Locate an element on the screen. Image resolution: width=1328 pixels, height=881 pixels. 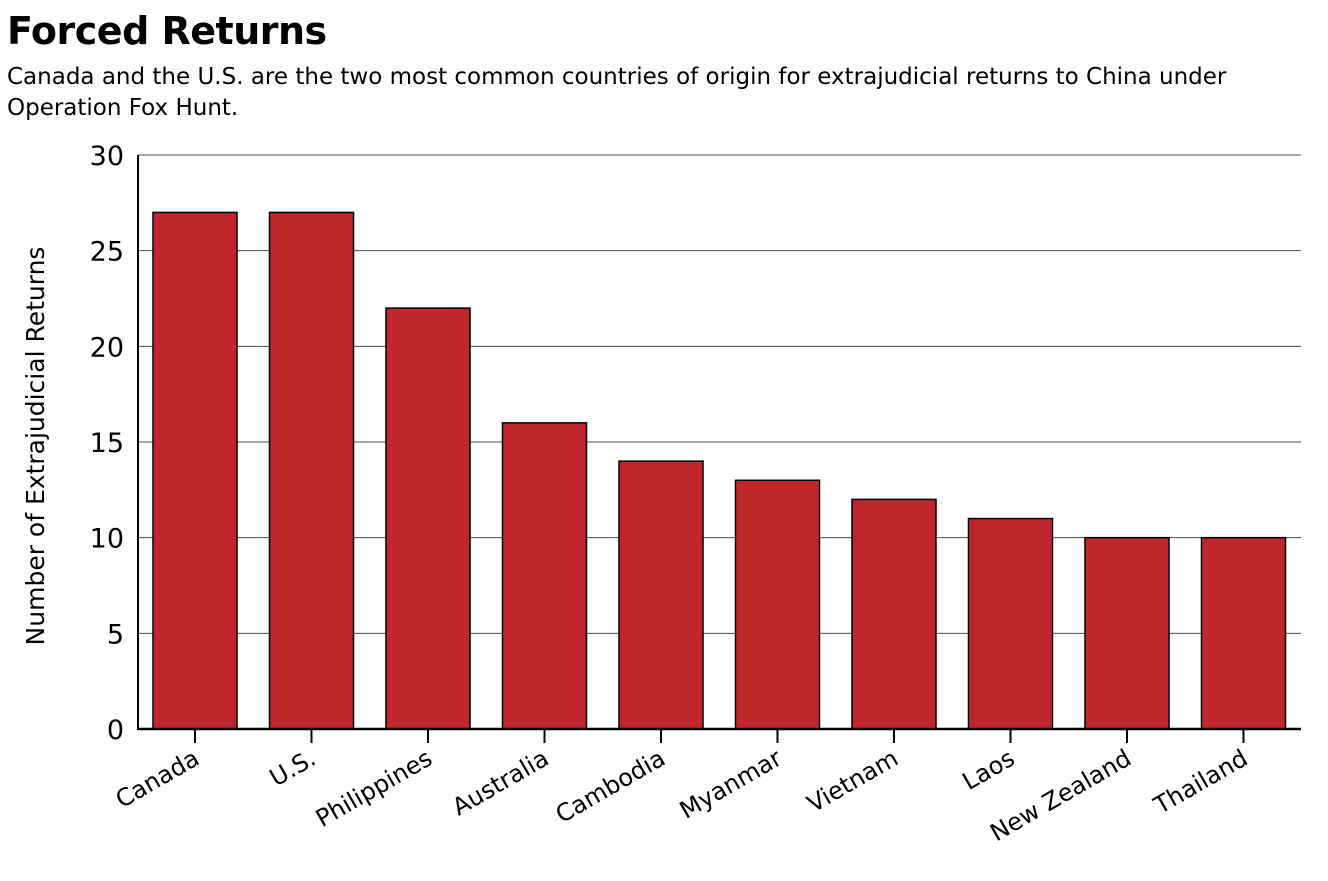
y-tick-label: 30 is located at coordinates (107, 156).